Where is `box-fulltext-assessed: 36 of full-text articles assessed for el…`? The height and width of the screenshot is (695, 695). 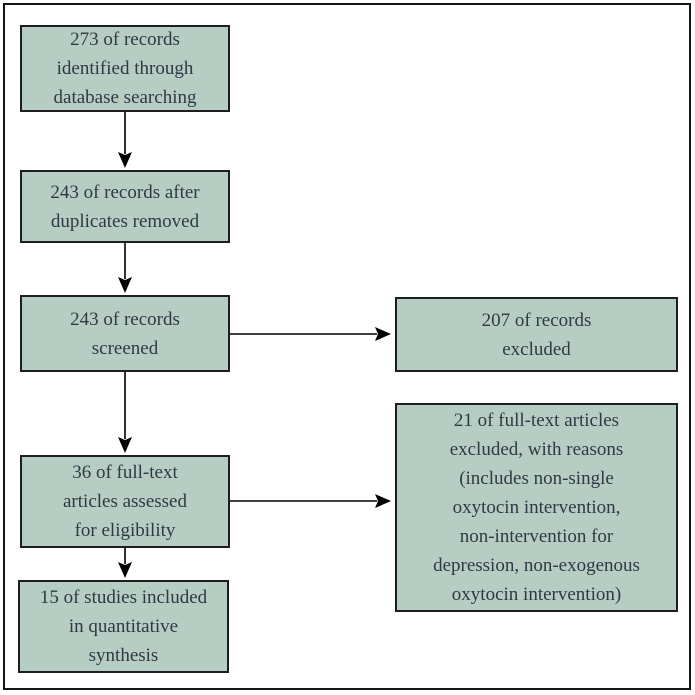 box-fulltext-assessed: 36 of full-text articles assessed for el… is located at coordinates (125, 501).